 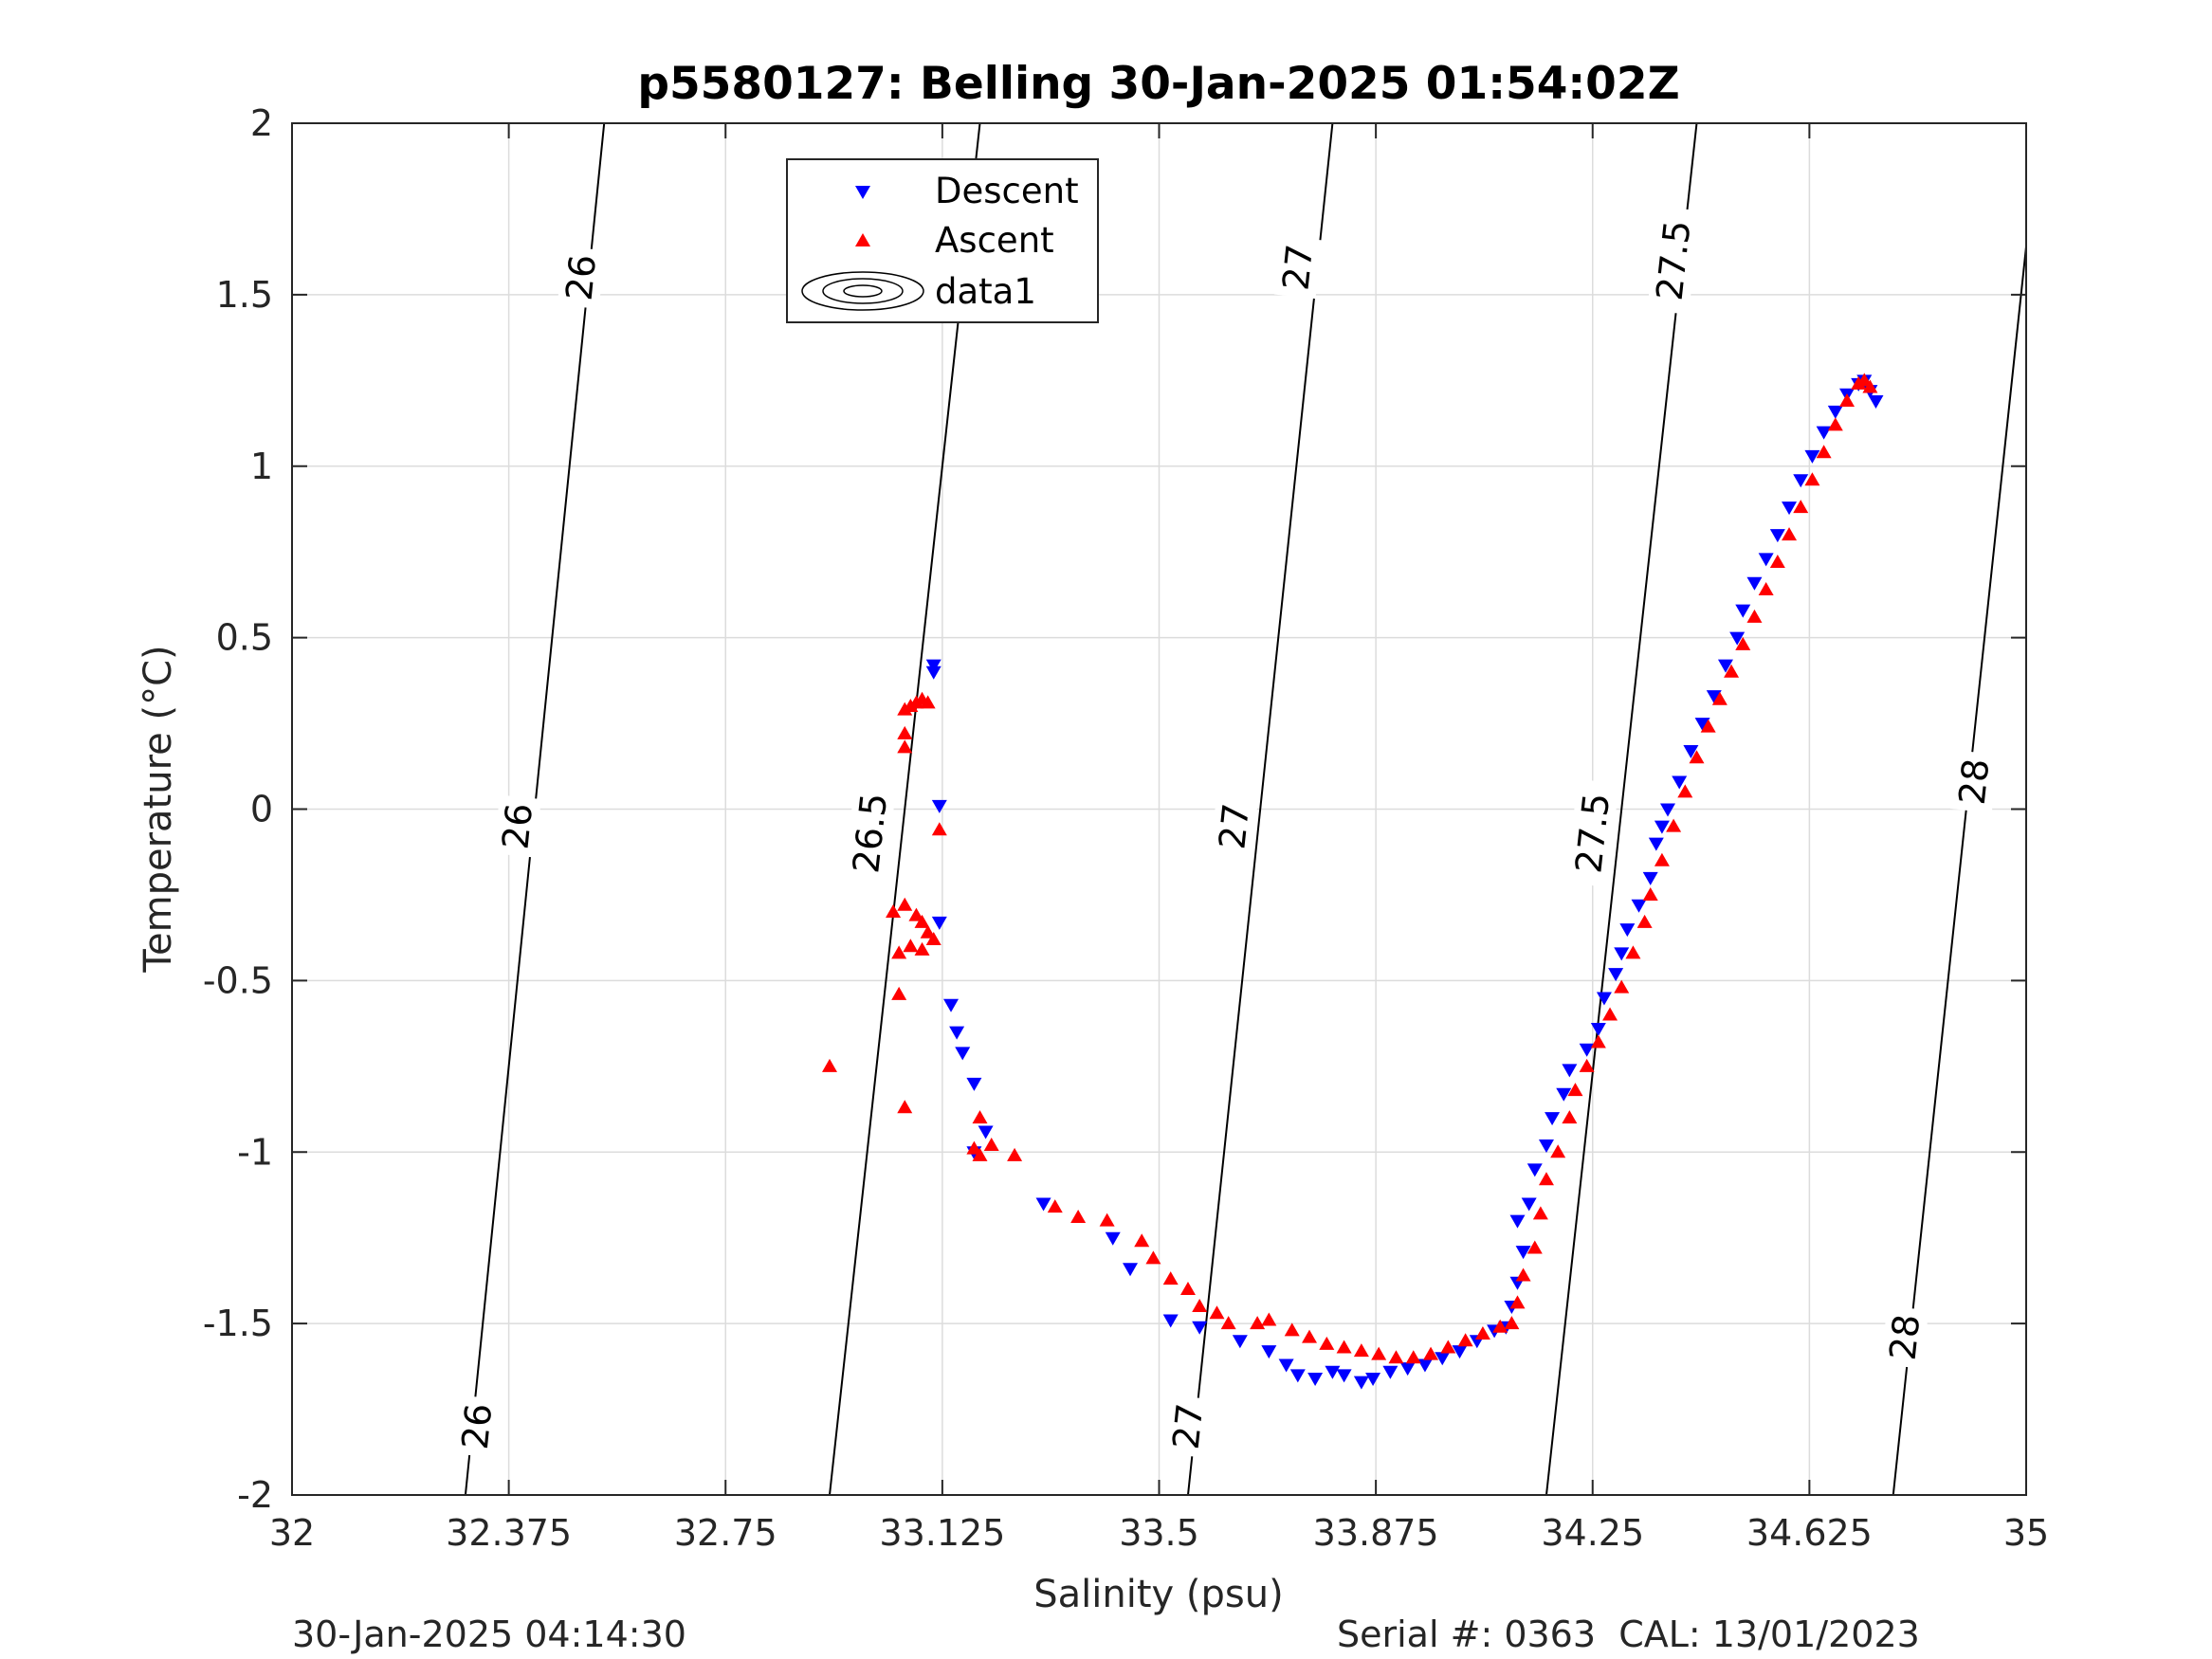 What do you see at coordinates (1376, 1533) in the screenshot?
I see `x-tick-label: 33.875` at bounding box center [1376, 1533].